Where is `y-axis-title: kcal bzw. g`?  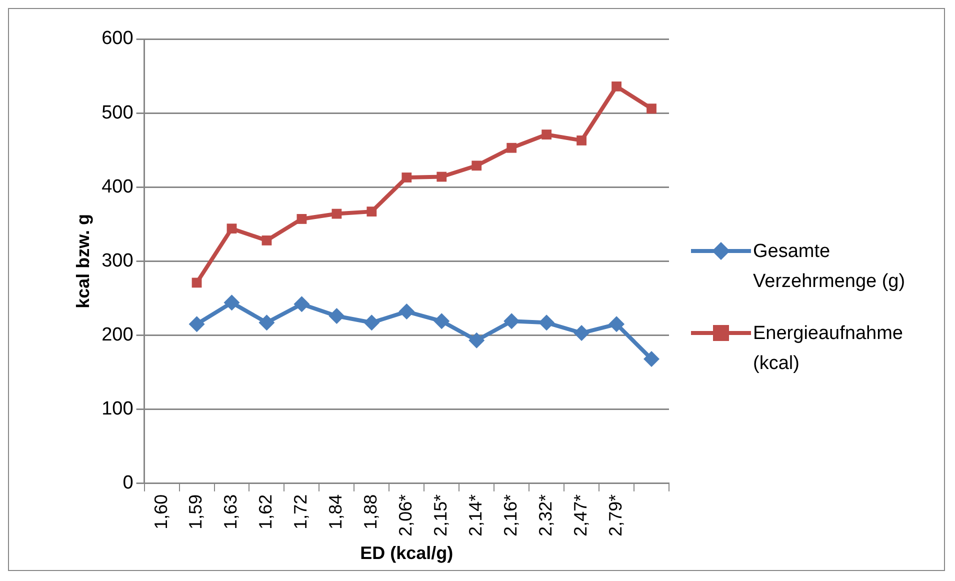
y-axis-title: kcal bzw. g is located at coordinates (82, 261).